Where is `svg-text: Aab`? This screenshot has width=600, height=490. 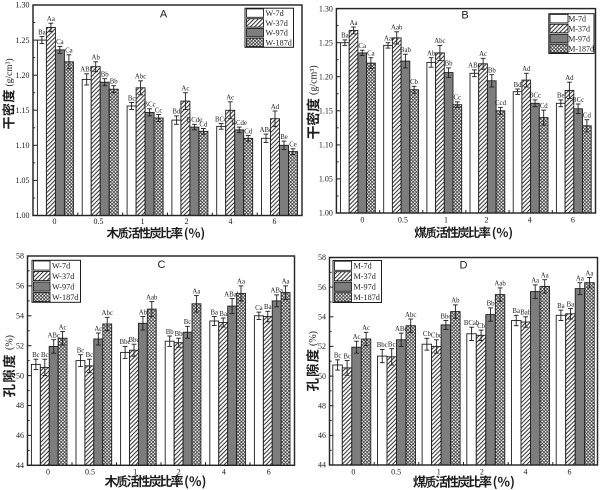 svg-text: Aab is located at coordinates (500, 284).